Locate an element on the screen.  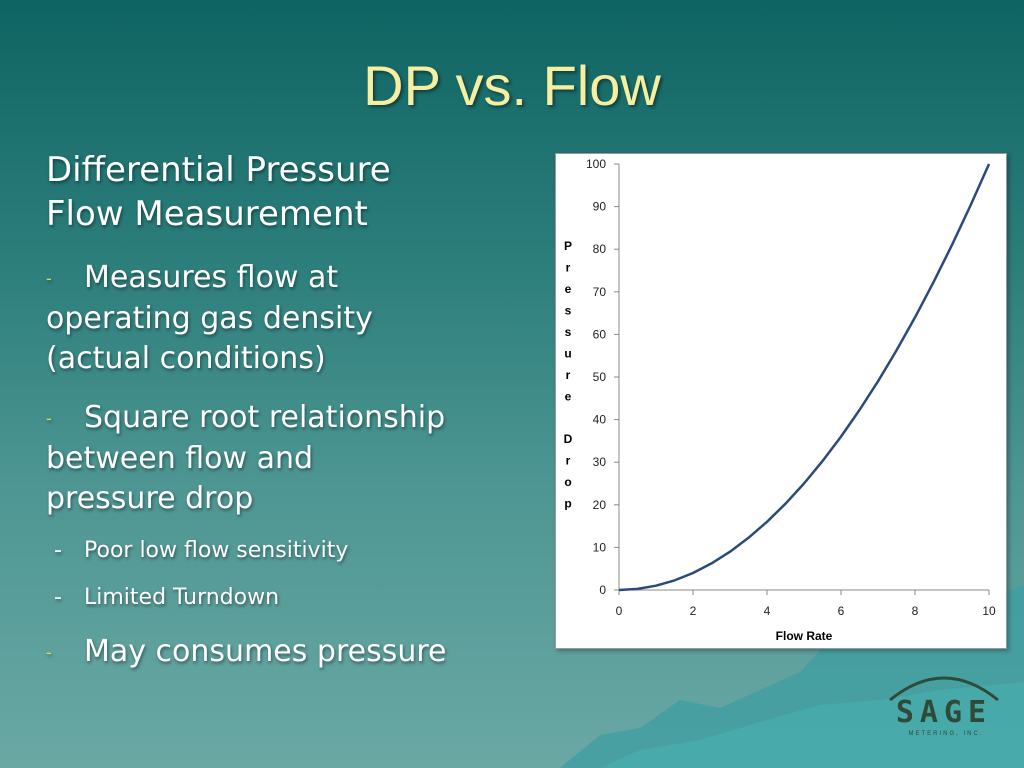
y-tick-label: 70 is located at coordinates (600, 292).